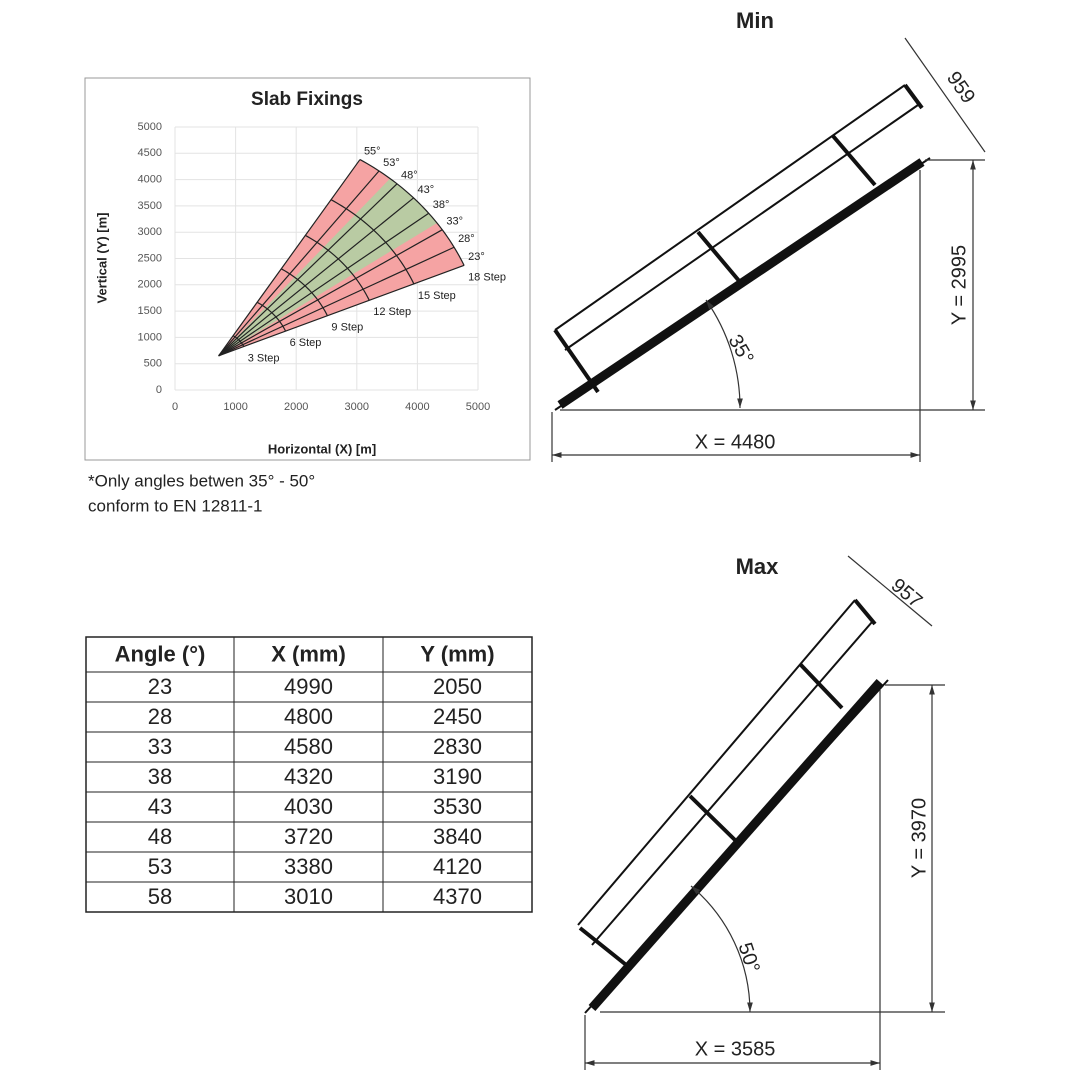 The height and width of the screenshot is (1080, 1080). What do you see at coordinates (150, 337) in the screenshot?
I see `y-tick-label: 1000` at bounding box center [150, 337].